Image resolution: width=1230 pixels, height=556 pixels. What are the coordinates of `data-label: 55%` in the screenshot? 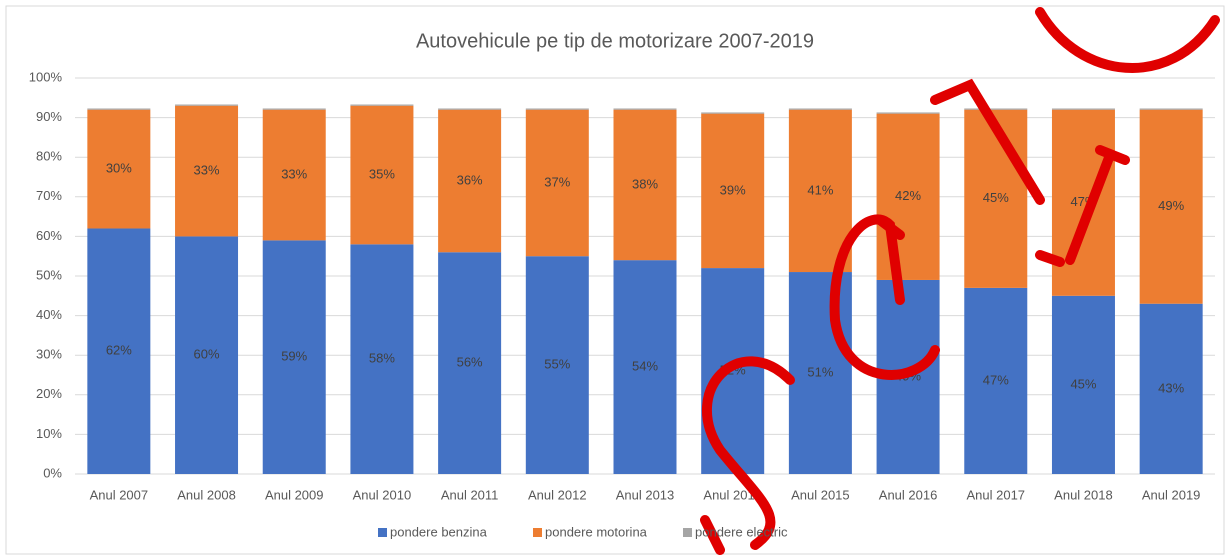 It's located at (557, 364).